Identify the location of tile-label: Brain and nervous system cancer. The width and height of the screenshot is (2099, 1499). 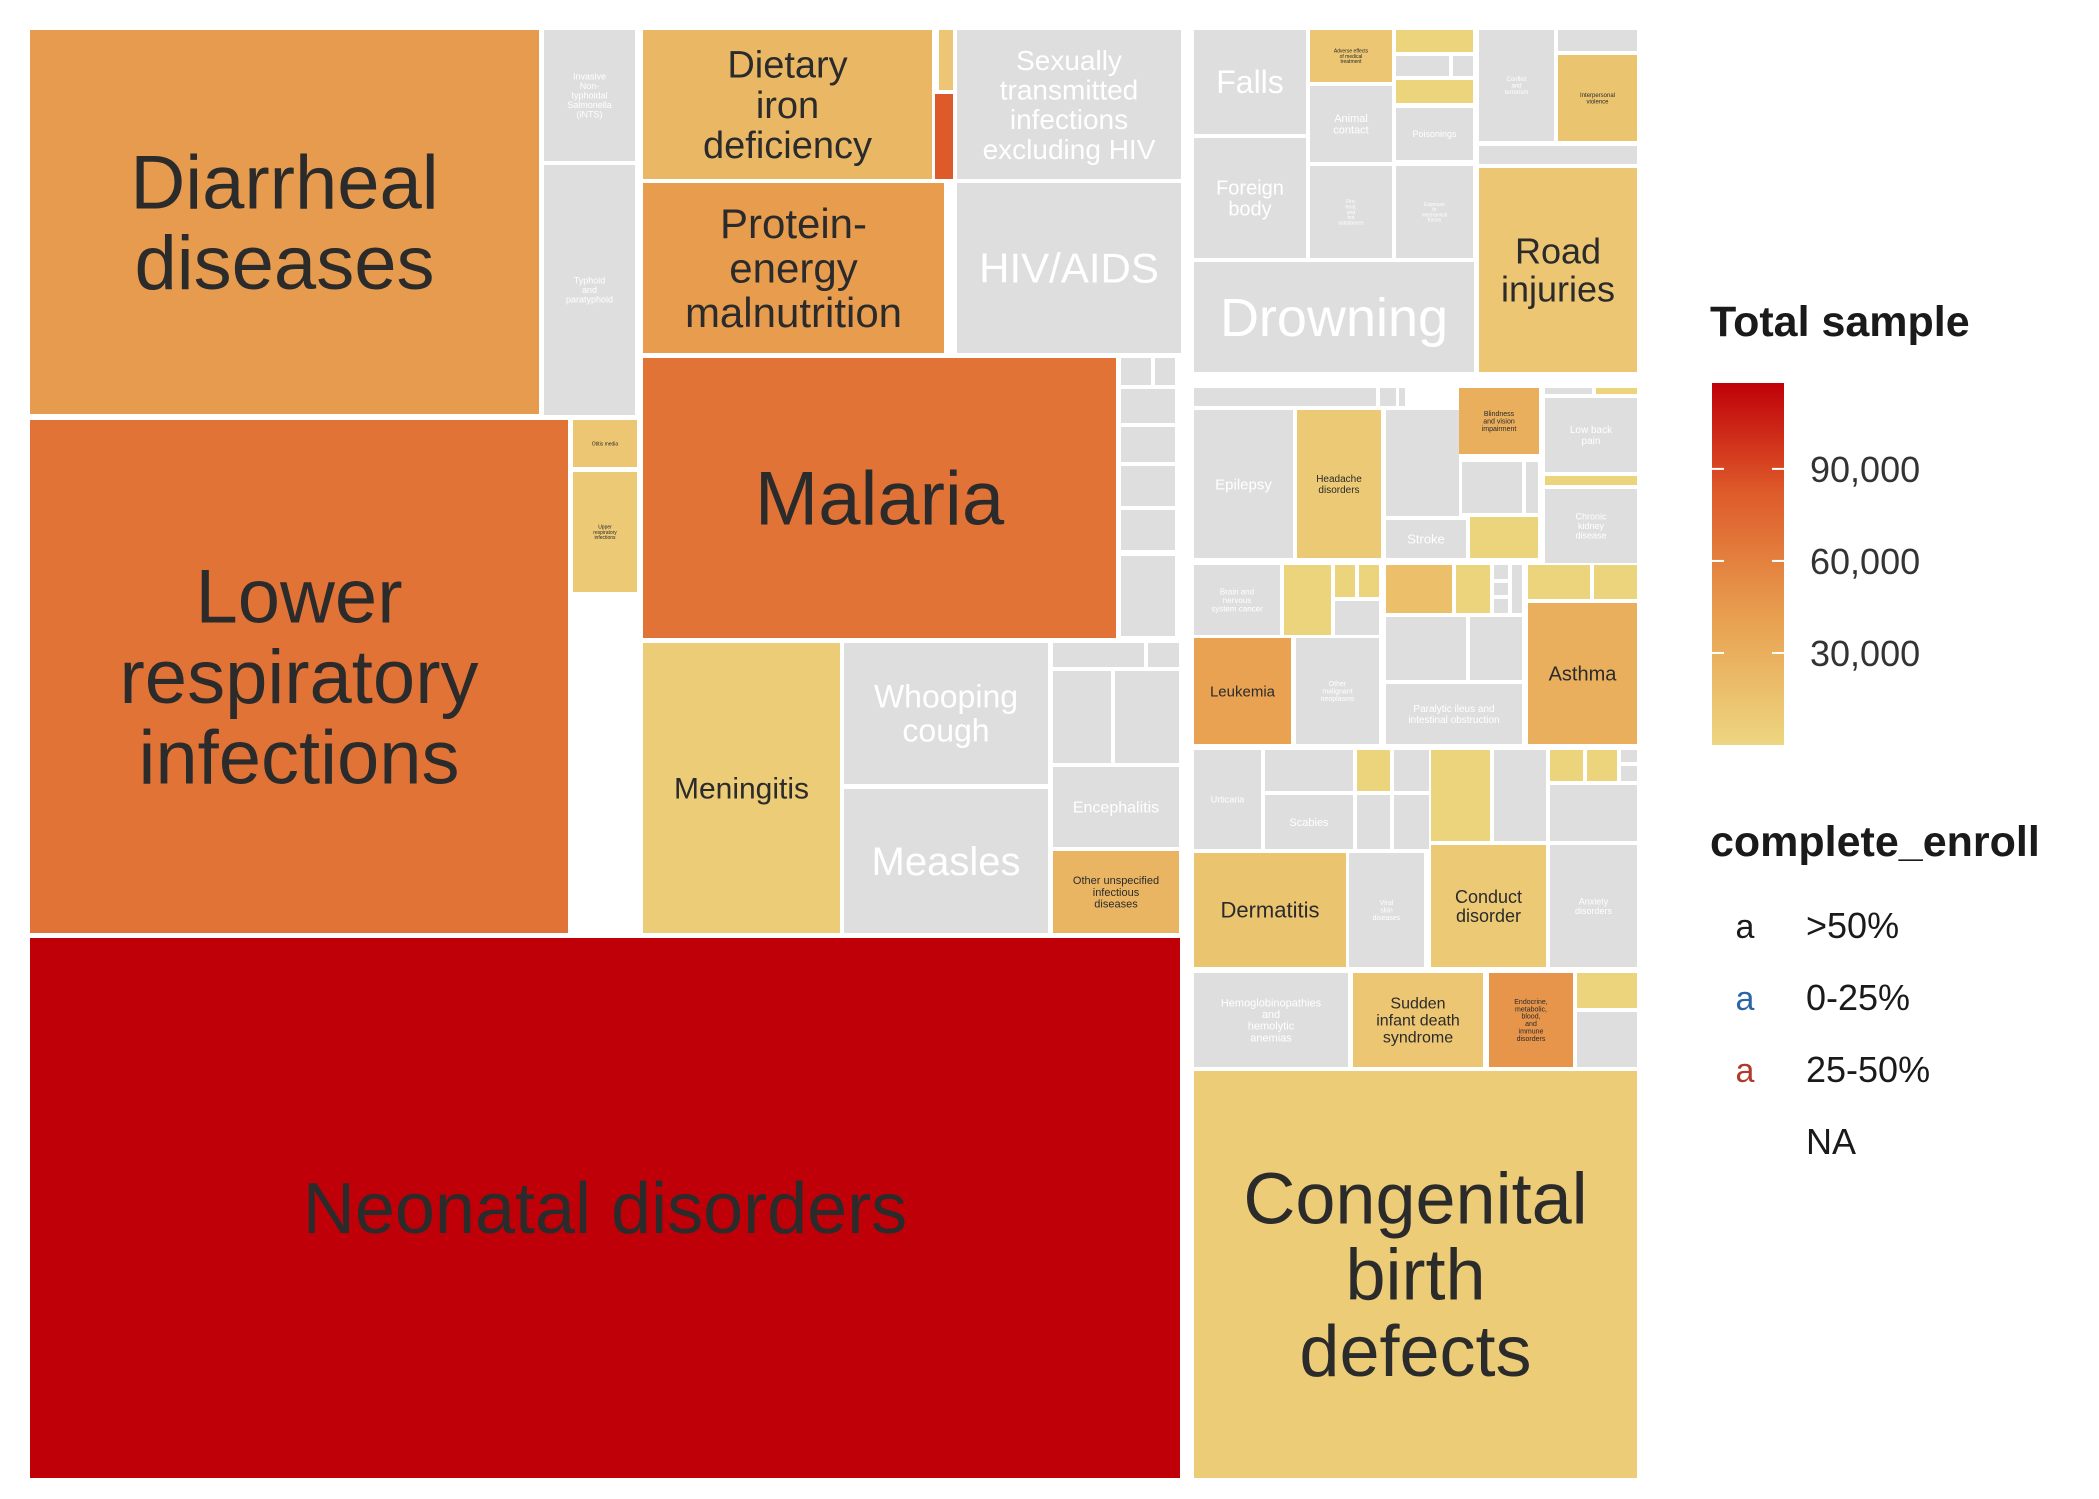
(1237, 600).